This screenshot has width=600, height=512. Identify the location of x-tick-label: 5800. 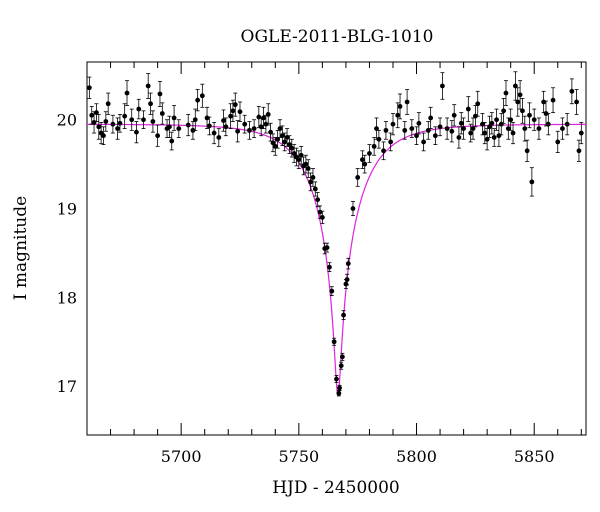
(416, 456).